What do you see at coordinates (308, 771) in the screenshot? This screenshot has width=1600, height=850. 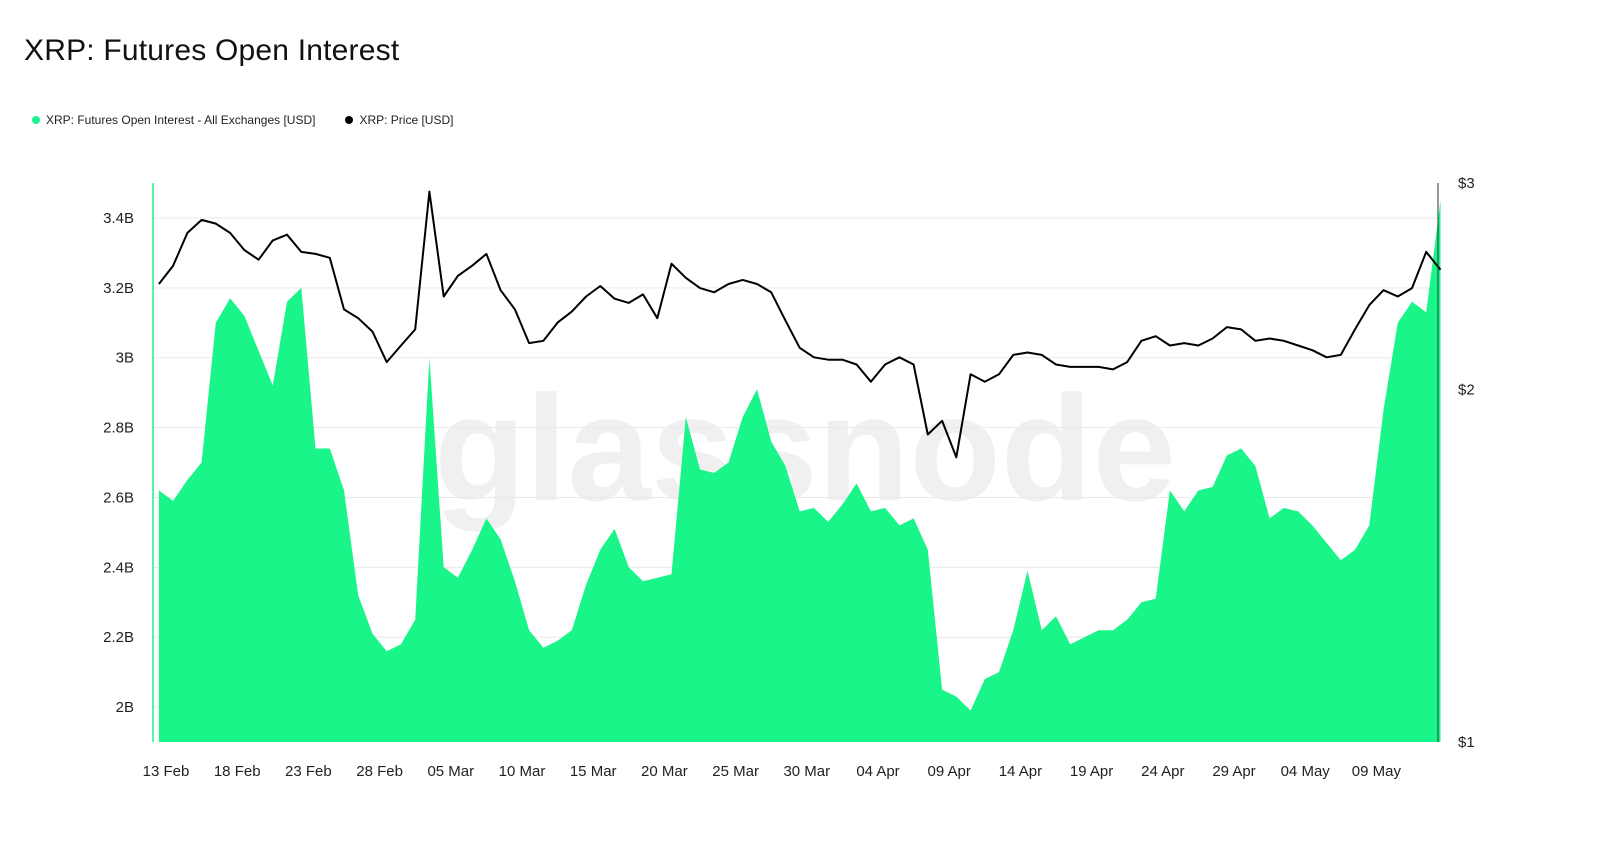 I see `x-tick-label: 23 Feb` at bounding box center [308, 771].